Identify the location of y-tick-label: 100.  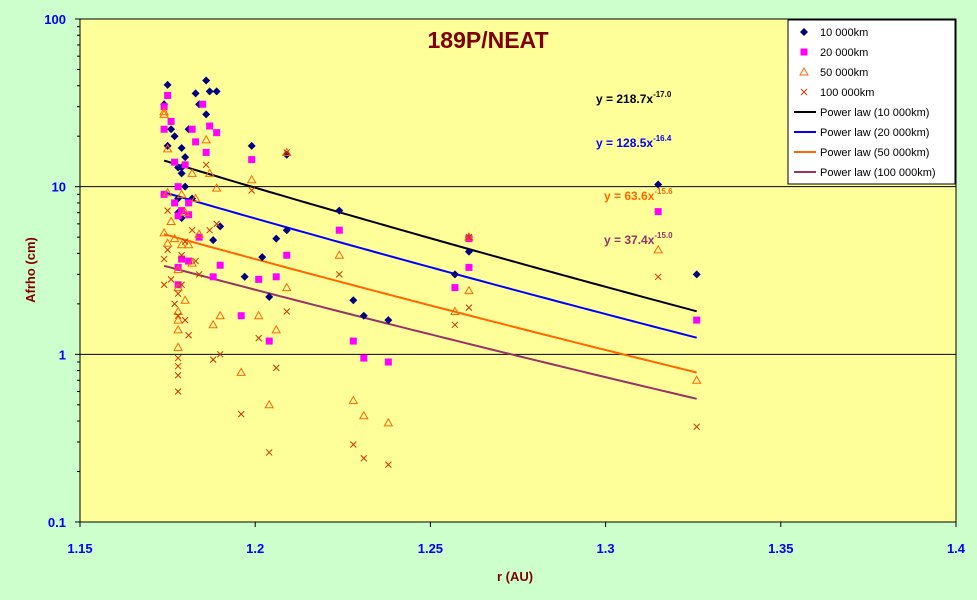
(55, 19).